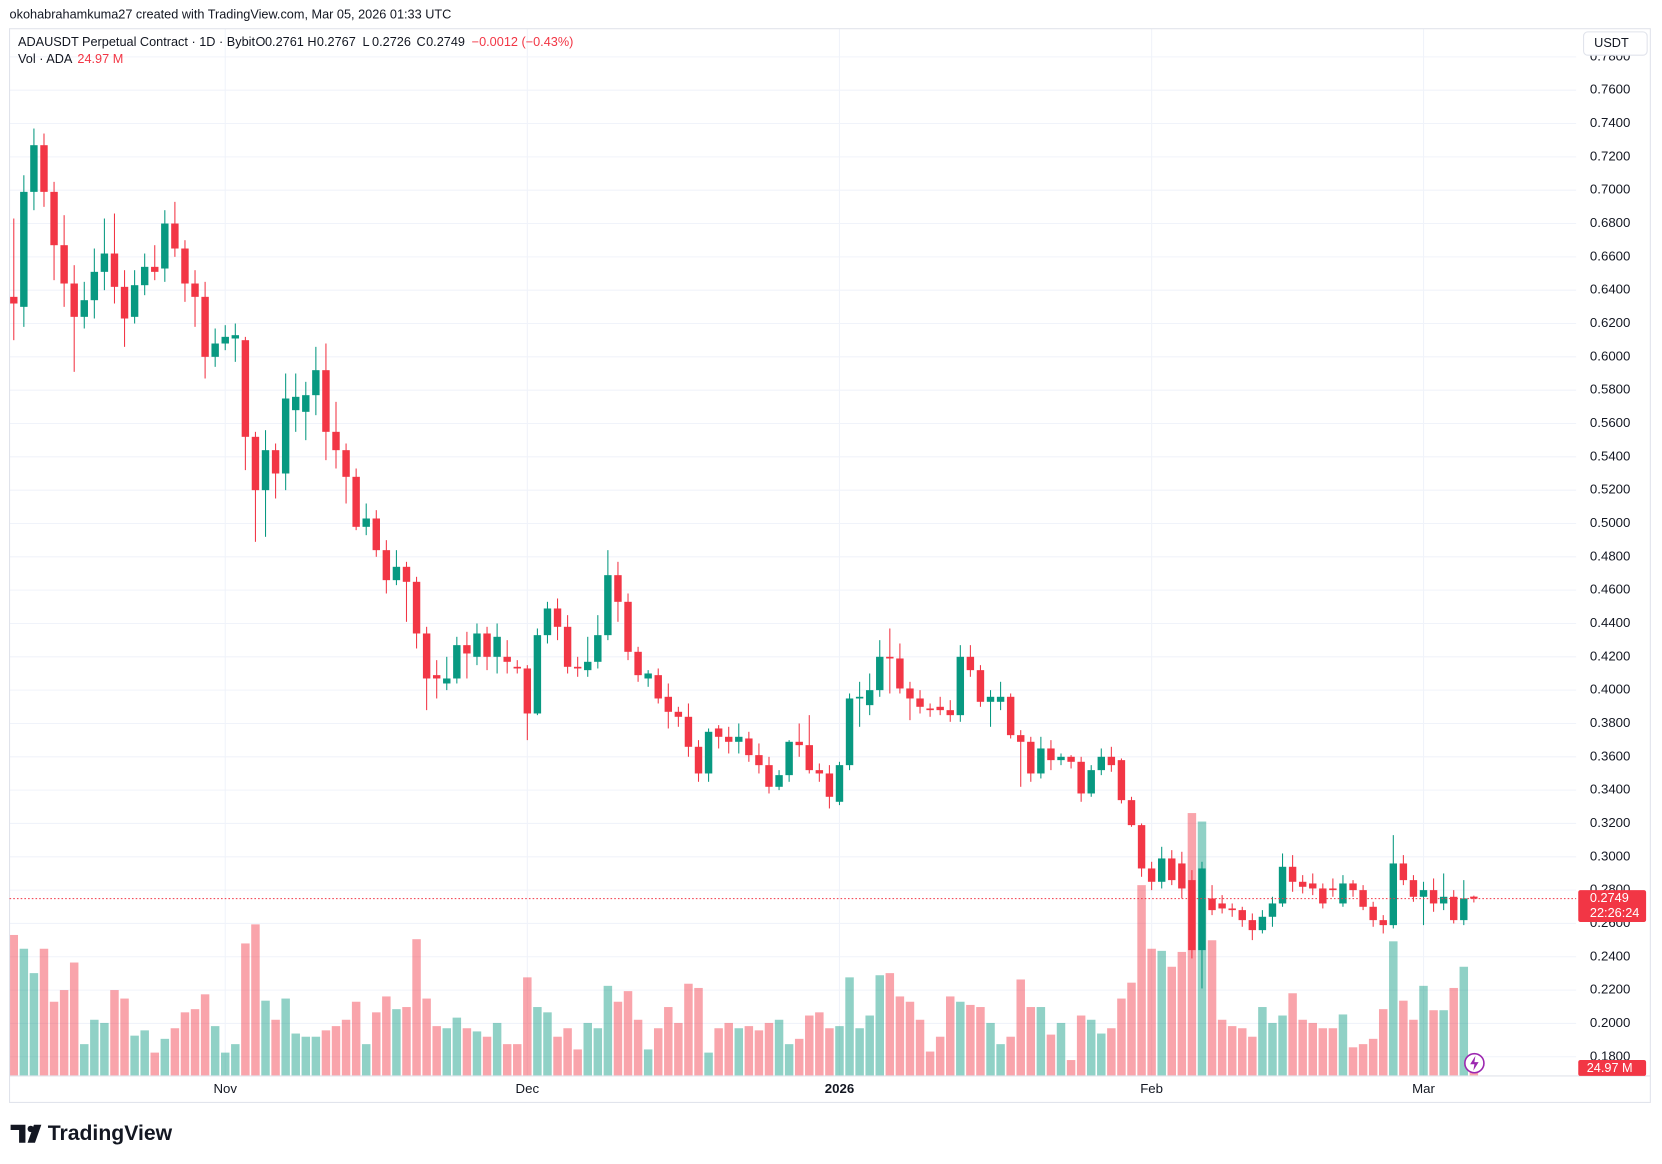 This screenshot has height=1164, width=1662. Describe the element at coordinates (1609, 897) in the screenshot. I see `price-tag-value: 0.2749` at that location.